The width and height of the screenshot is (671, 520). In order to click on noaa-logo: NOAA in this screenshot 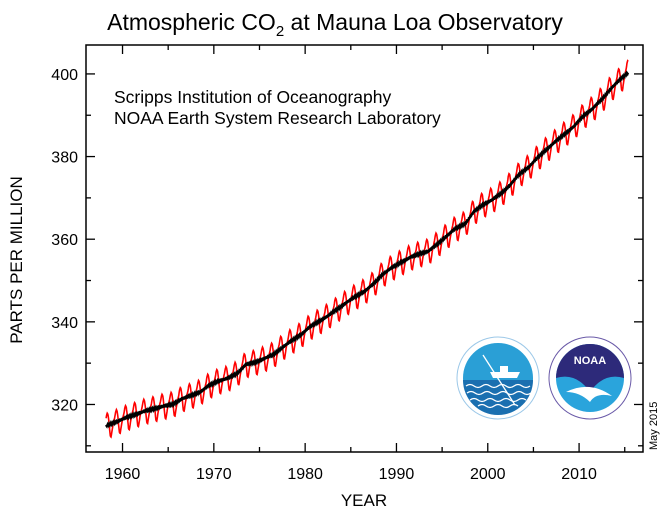, I will do `click(590, 378)`.